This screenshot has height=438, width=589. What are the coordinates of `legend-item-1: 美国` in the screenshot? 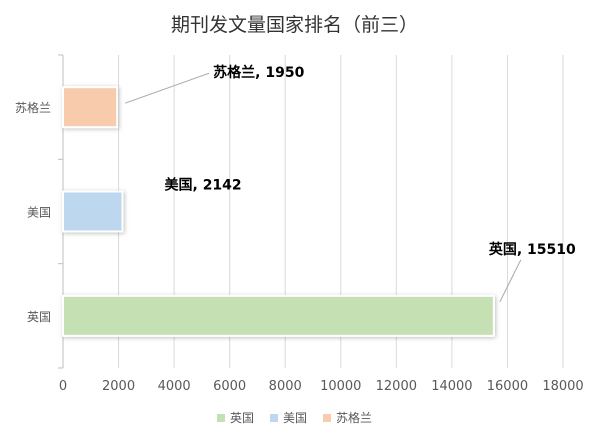 It's located at (288, 417).